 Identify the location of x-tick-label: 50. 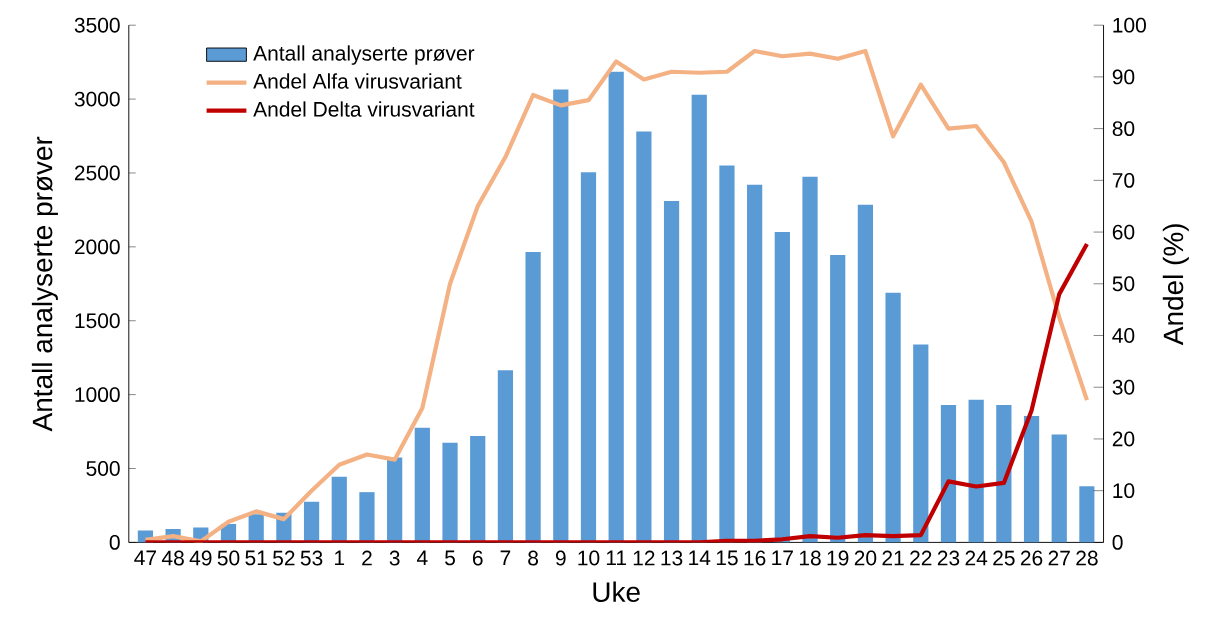
(228, 558).